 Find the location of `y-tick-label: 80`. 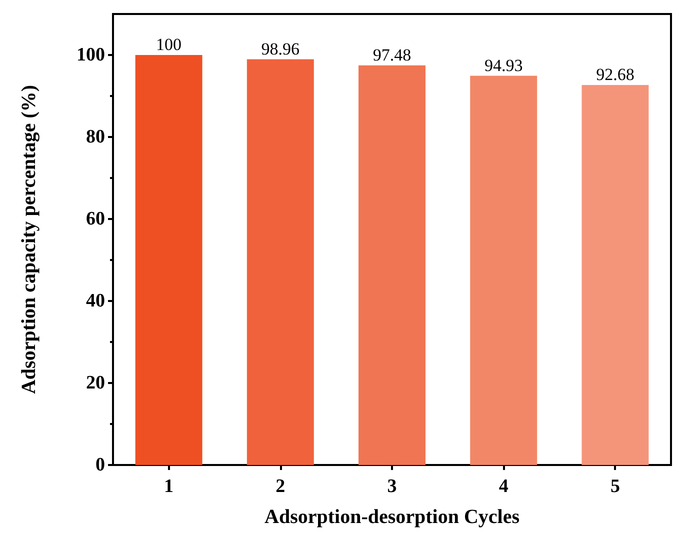

y-tick-label: 80 is located at coordinates (95, 137).